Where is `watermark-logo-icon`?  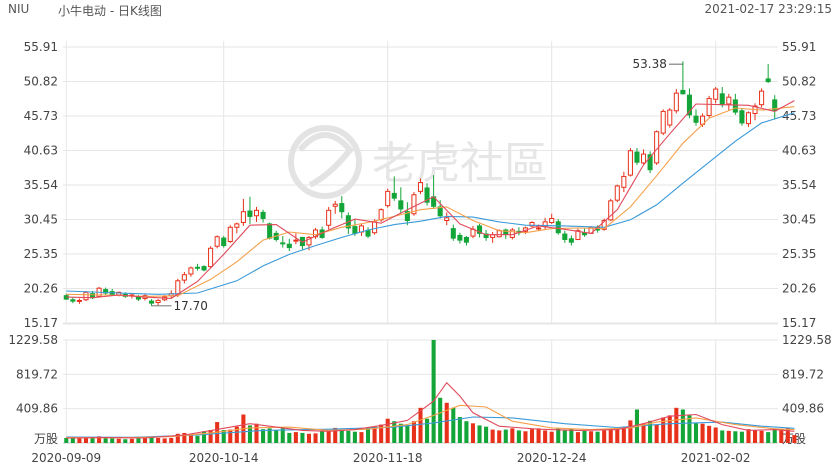
watermark-logo-icon is located at coordinates (325, 162).